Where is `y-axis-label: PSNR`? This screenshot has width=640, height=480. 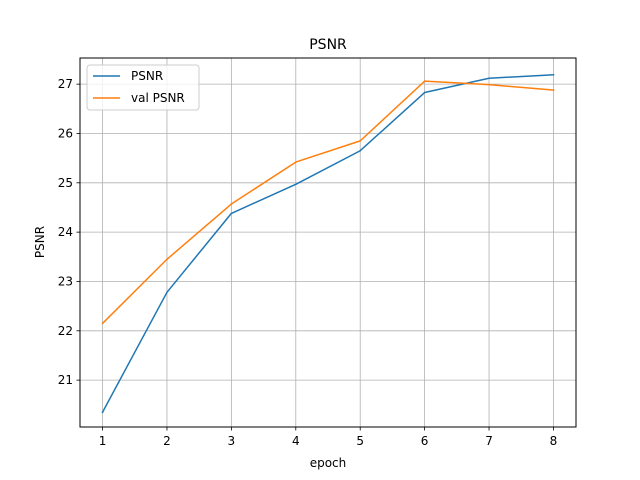 y-axis-label: PSNR is located at coordinates (40, 242).